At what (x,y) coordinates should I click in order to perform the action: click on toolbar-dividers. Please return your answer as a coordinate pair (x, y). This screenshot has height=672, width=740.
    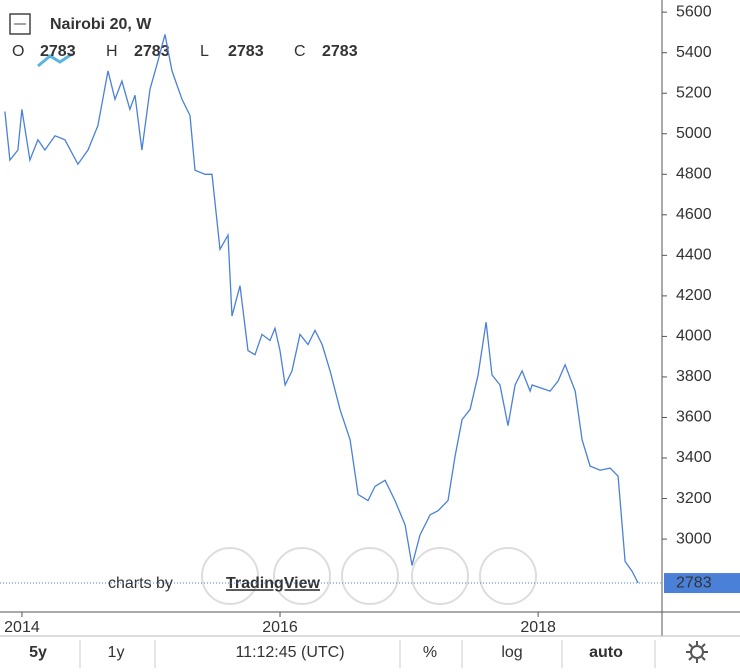
    Looking at the image, I should click on (367, 654).